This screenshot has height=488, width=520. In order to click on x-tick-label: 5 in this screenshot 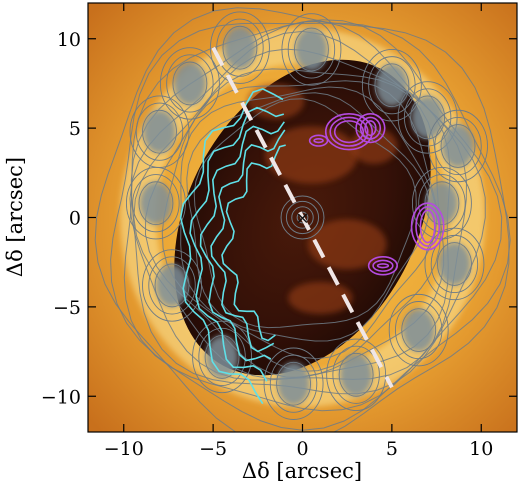, I will do `click(392, 449)`.